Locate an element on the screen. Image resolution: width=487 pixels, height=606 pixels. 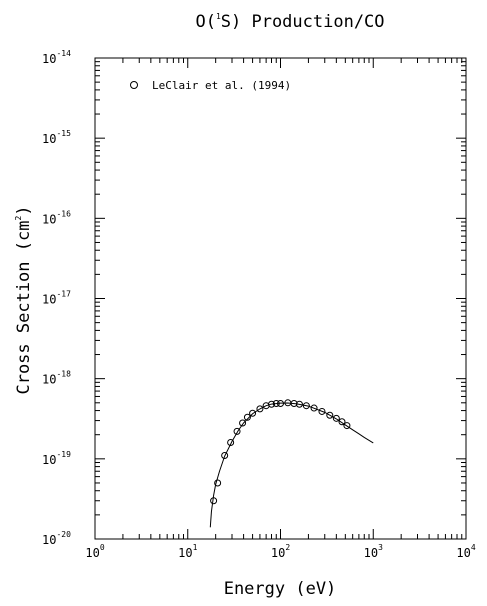
series-lines is located at coordinates (291, 465).